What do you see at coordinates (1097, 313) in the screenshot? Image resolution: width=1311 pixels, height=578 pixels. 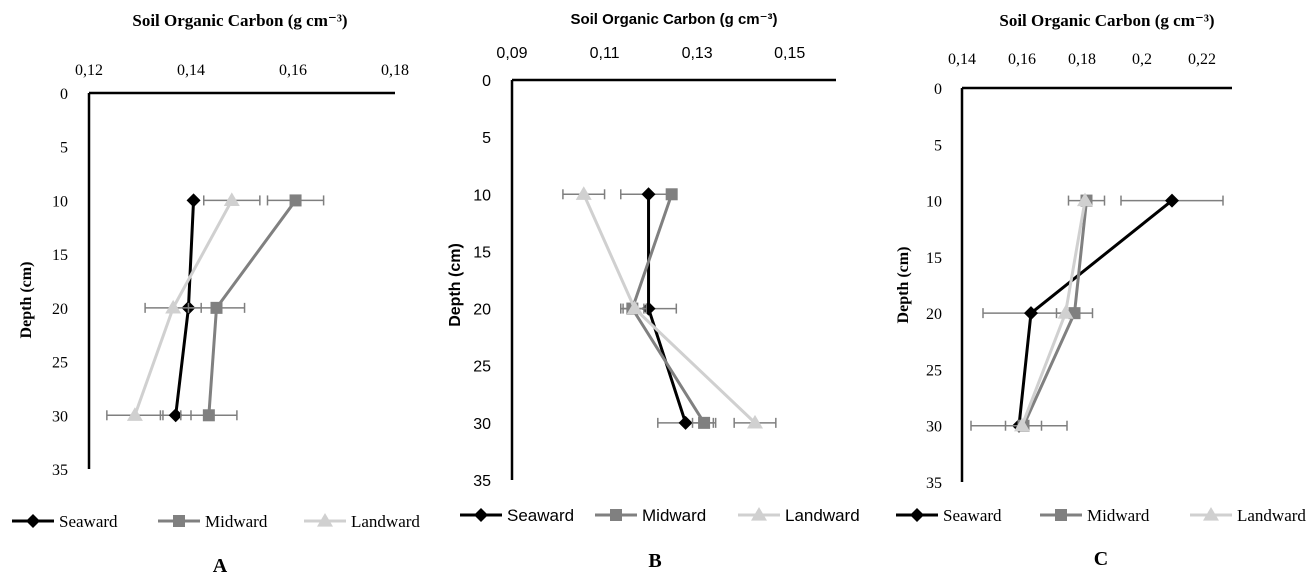 I see `series-seaward` at bounding box center [1097, 313].